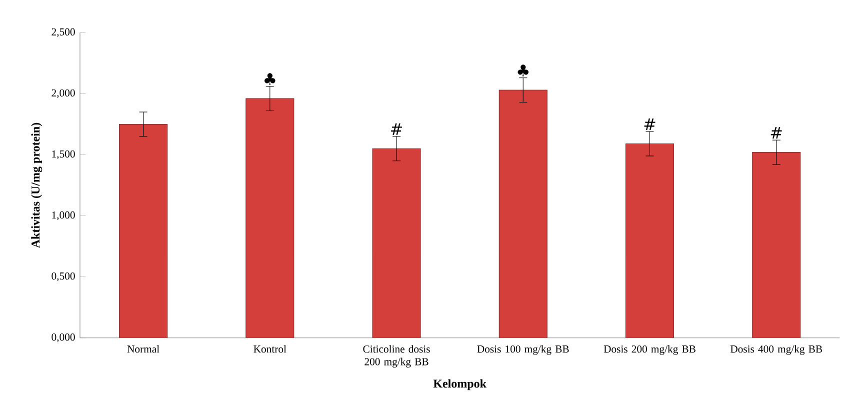  Describe the element at coordinates (63, 338) in the screenshot. I see `y-tick-label: 0,000` at that location.